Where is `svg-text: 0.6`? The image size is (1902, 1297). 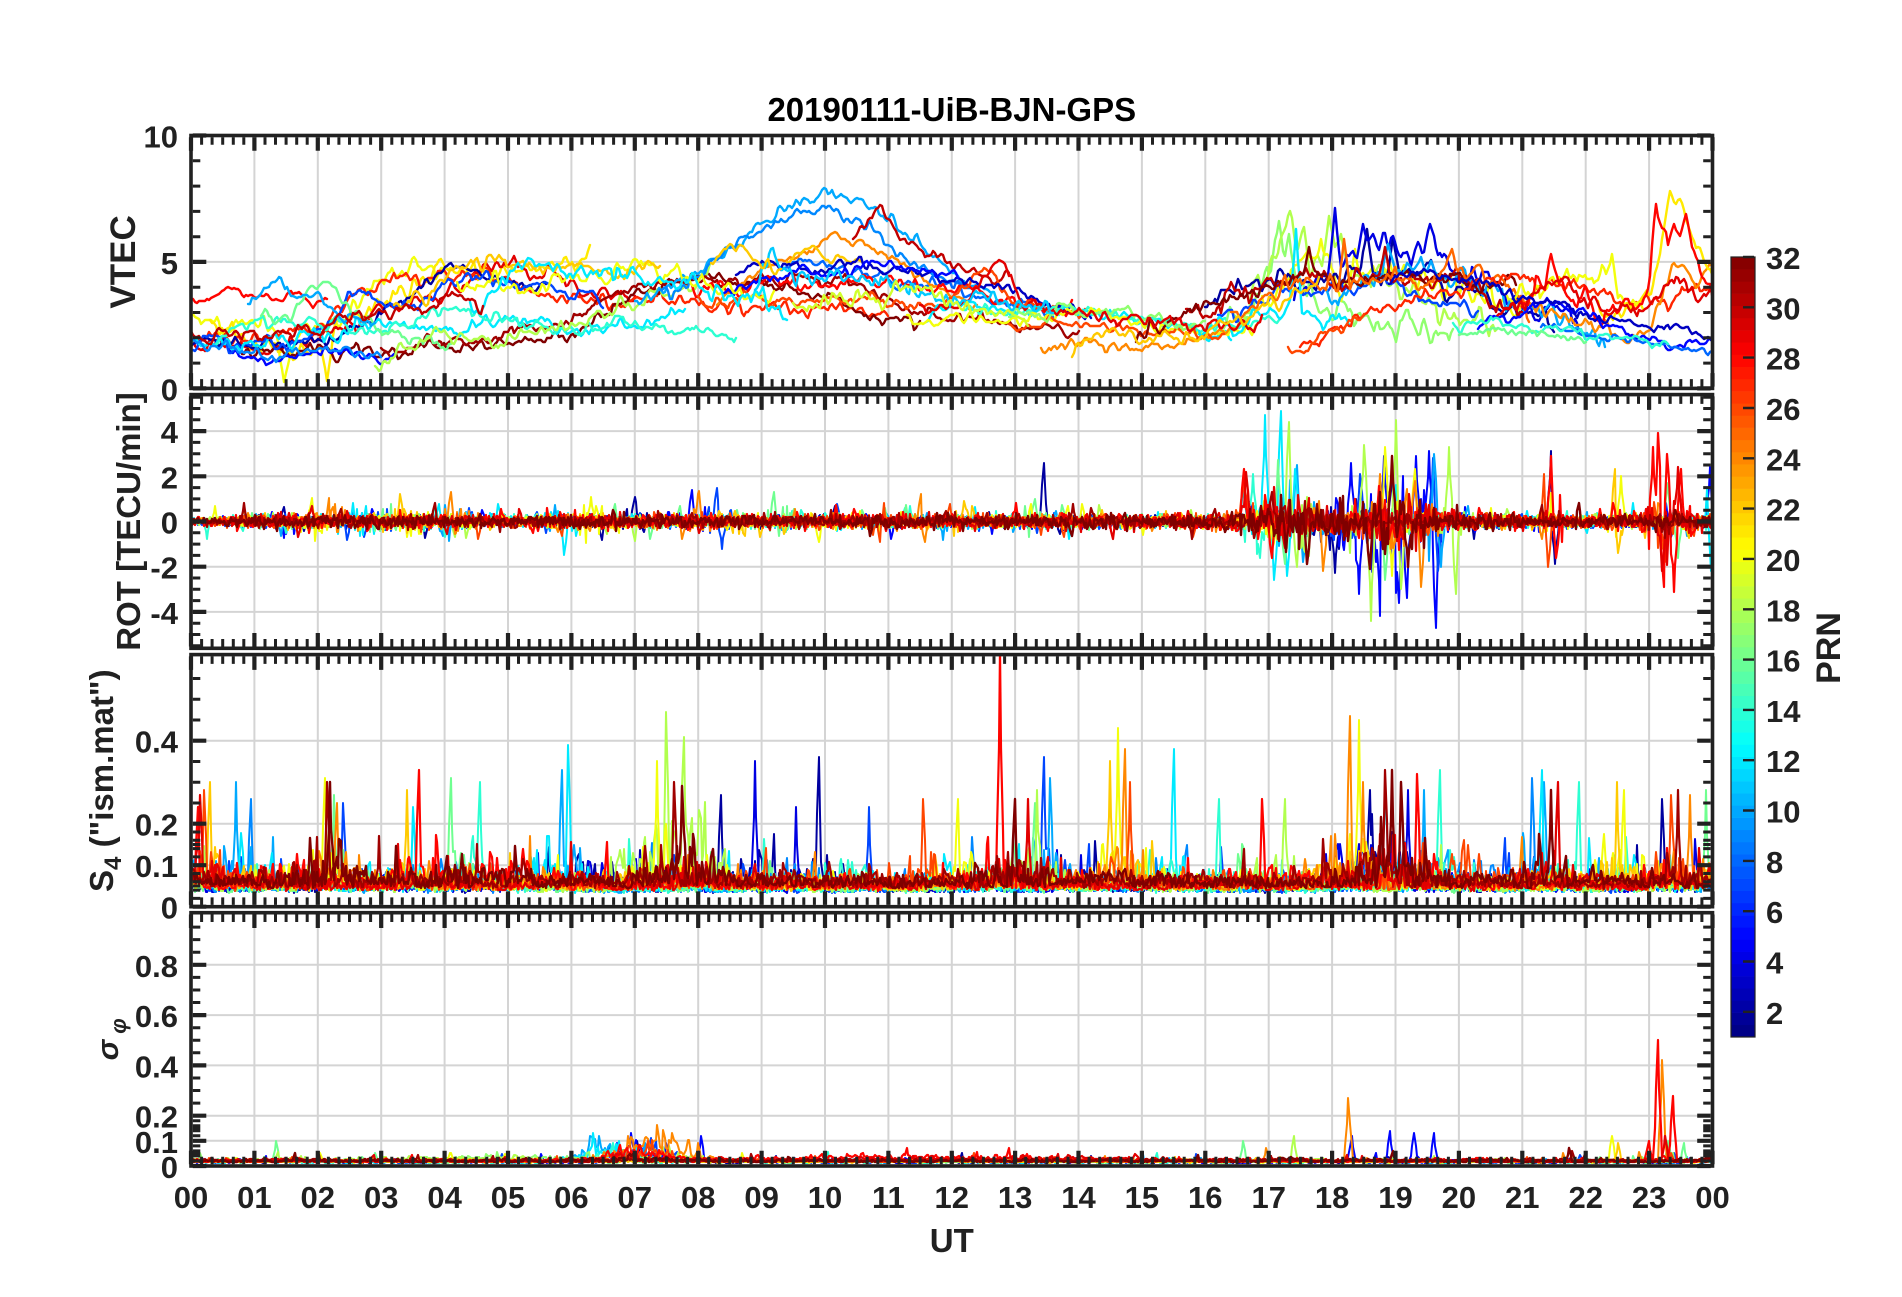 svg-text: 0.6 is located at coordinates (156, 1016).